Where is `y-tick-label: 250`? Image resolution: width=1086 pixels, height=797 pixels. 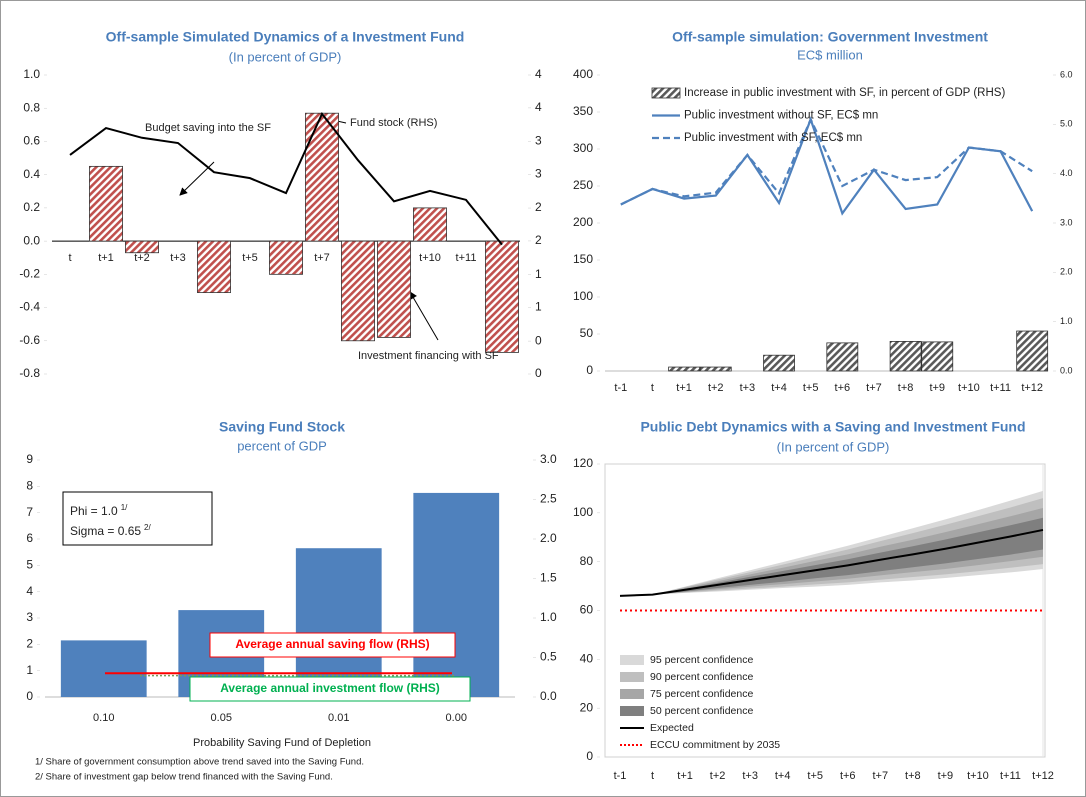 y-tick-label: 250 is located at coordinates (583, 185).